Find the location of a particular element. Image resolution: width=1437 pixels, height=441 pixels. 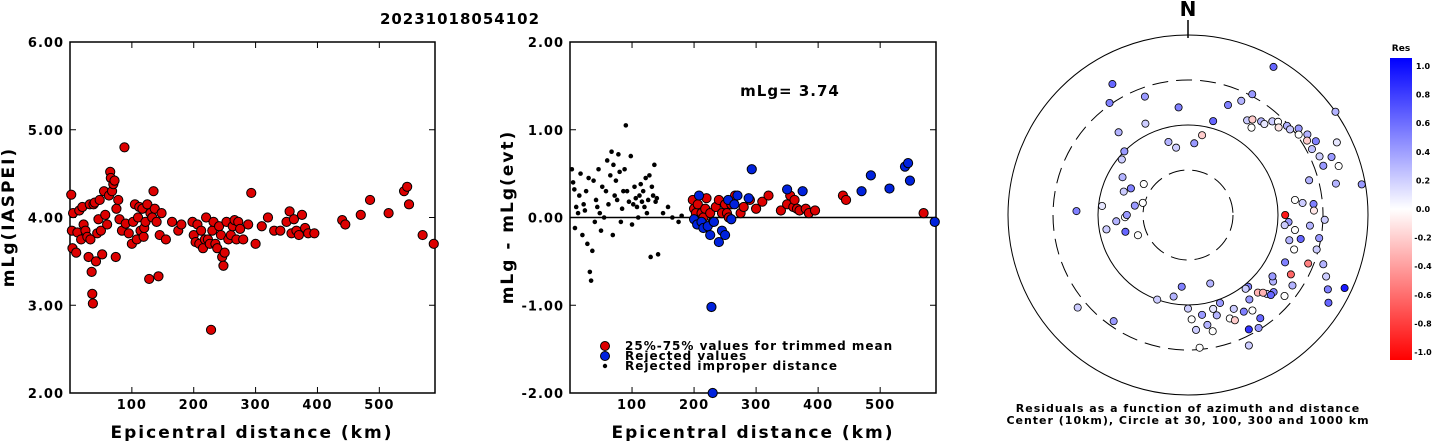

p0-xtick-label: 500 is located at coordinates (379, 405).